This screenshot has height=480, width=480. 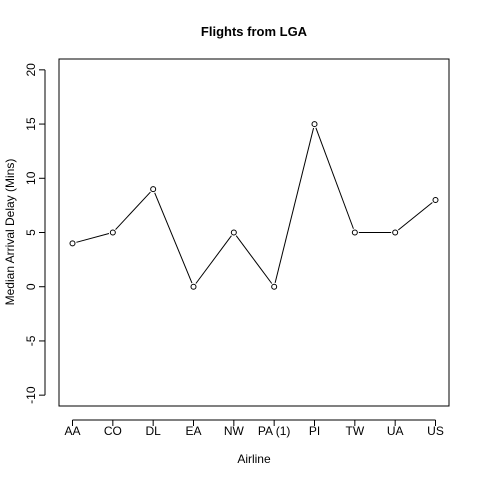 I want to click on x-tick-label: DL, so click(x=153, y=431).